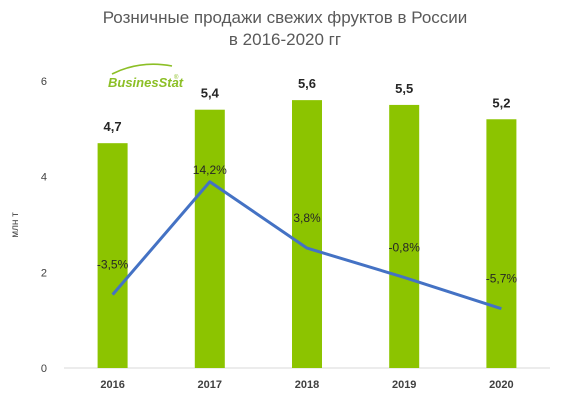 The image size is (573, 416). I want to click on y-tick-label: 0, so click(44, 369).